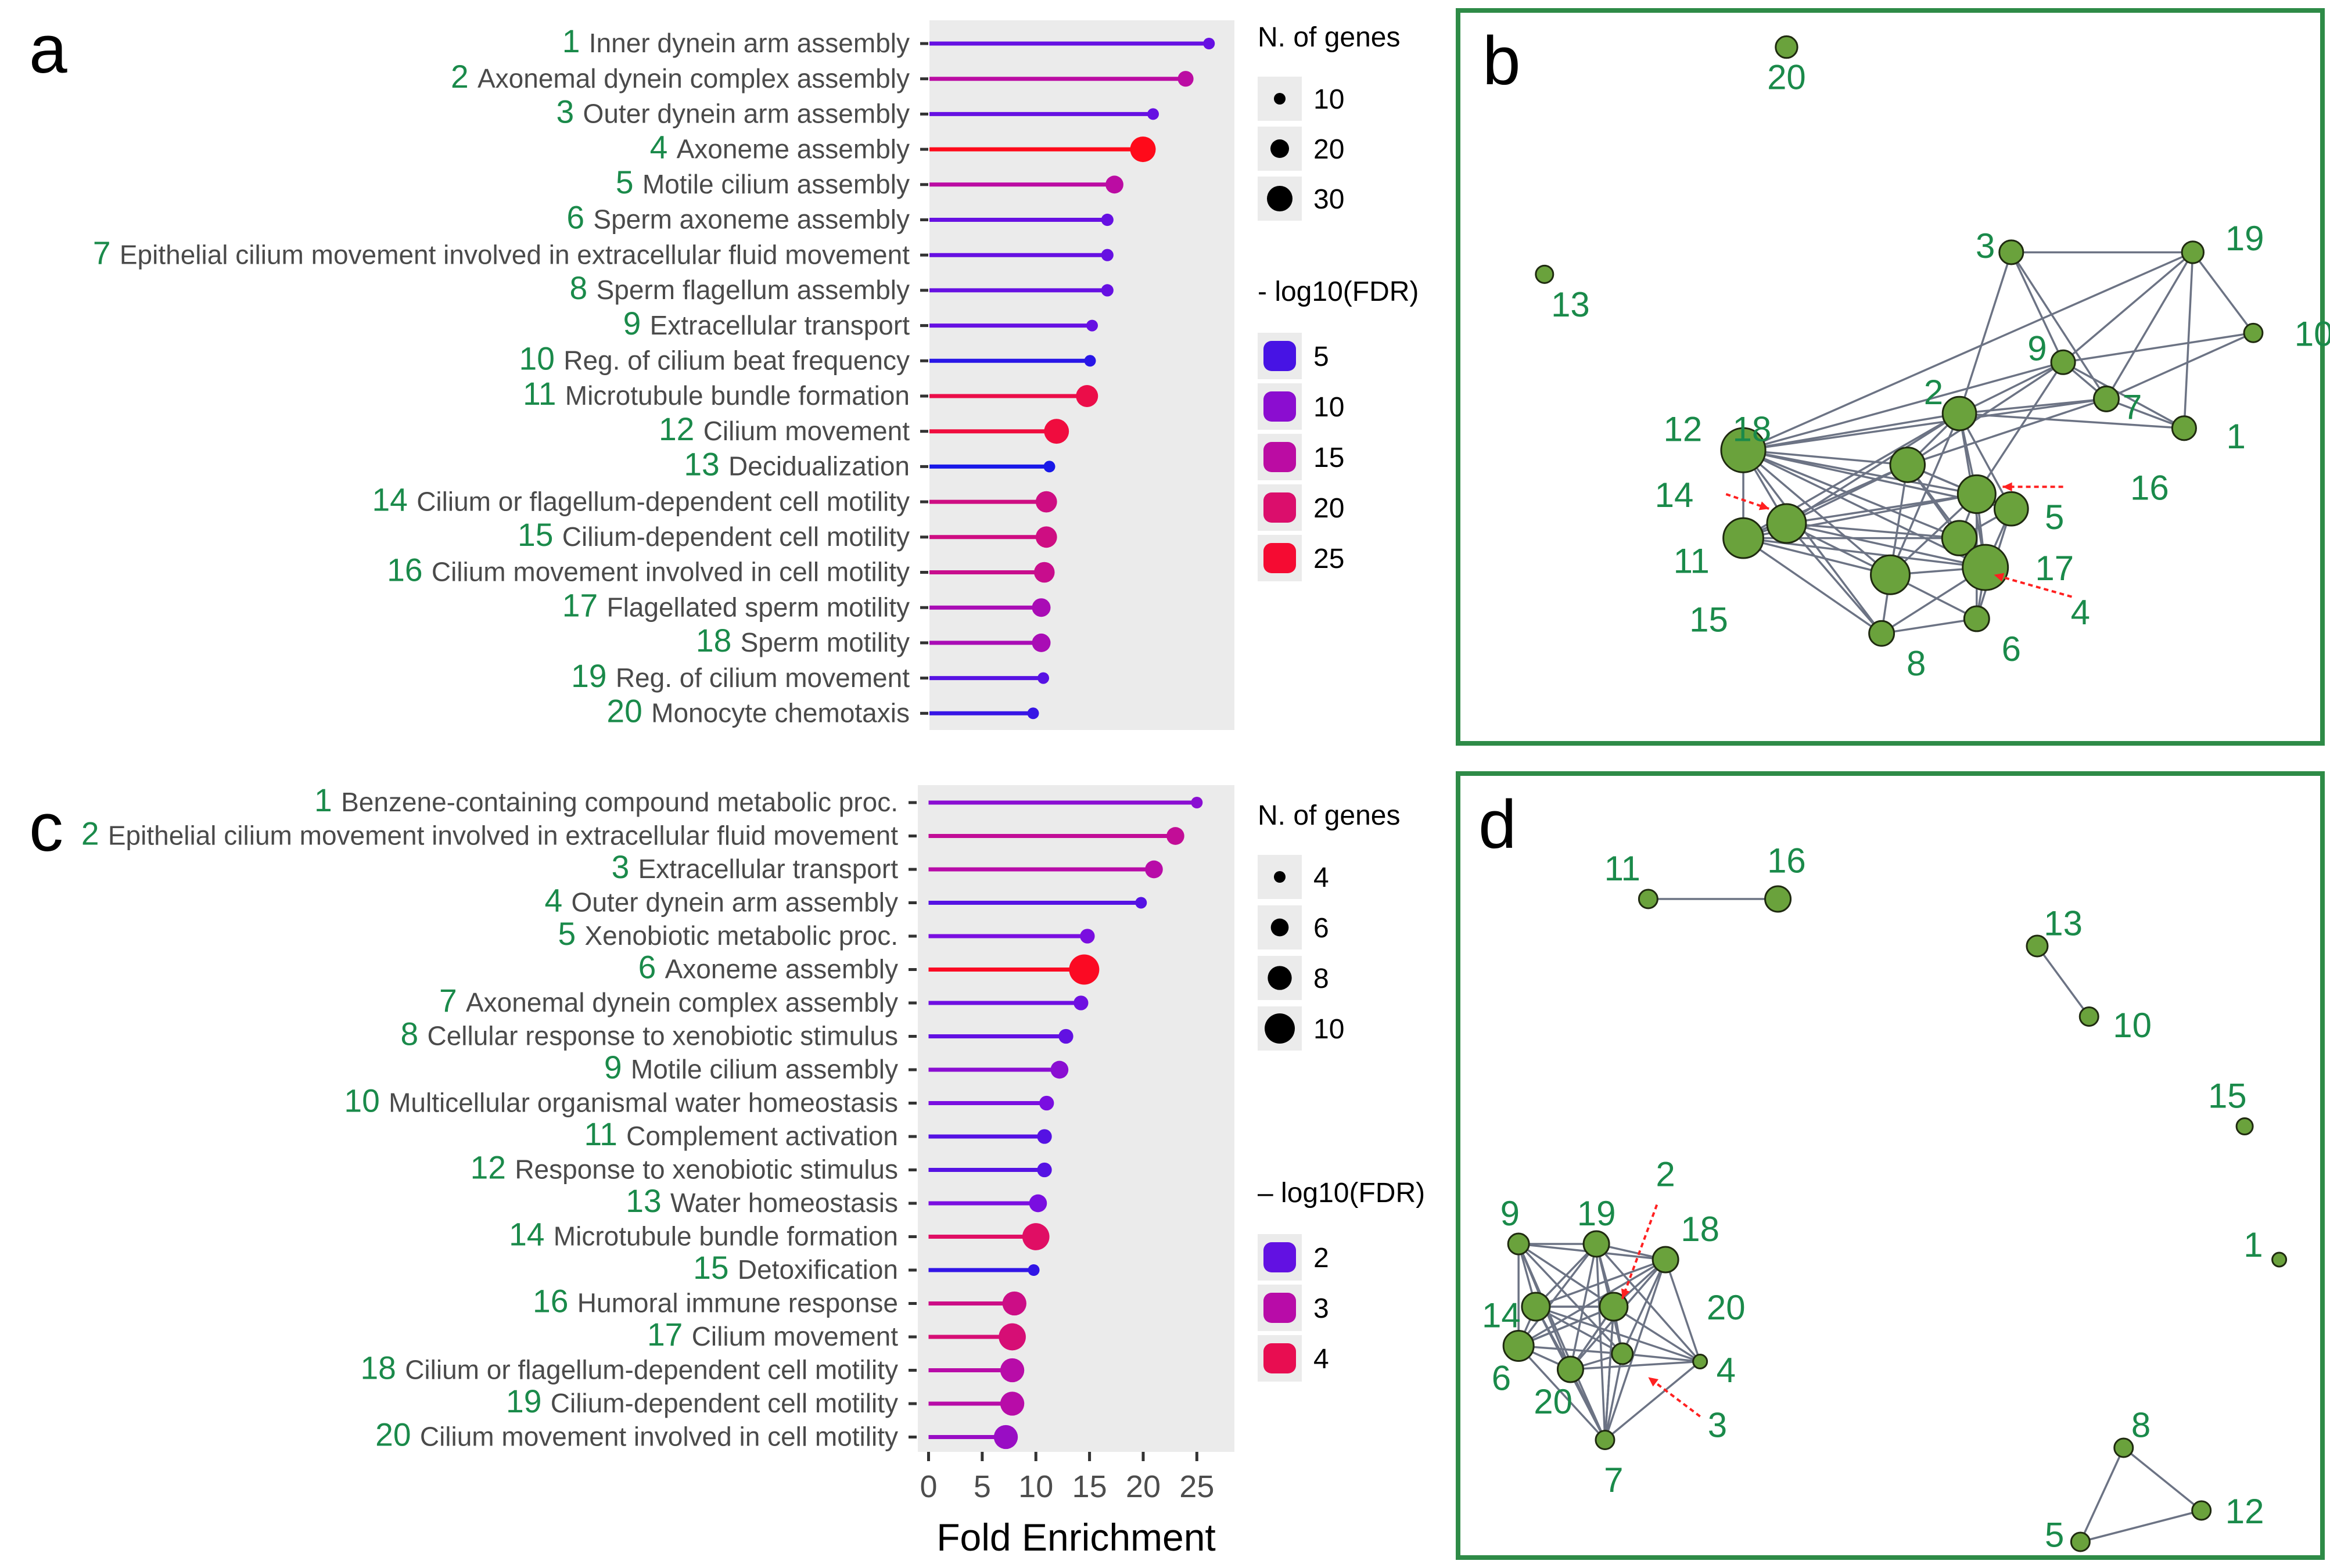 The height and width of the screenshot is (1568, 2330). I want to click on term-label: 15 Detoxification, so click(795, 1268).